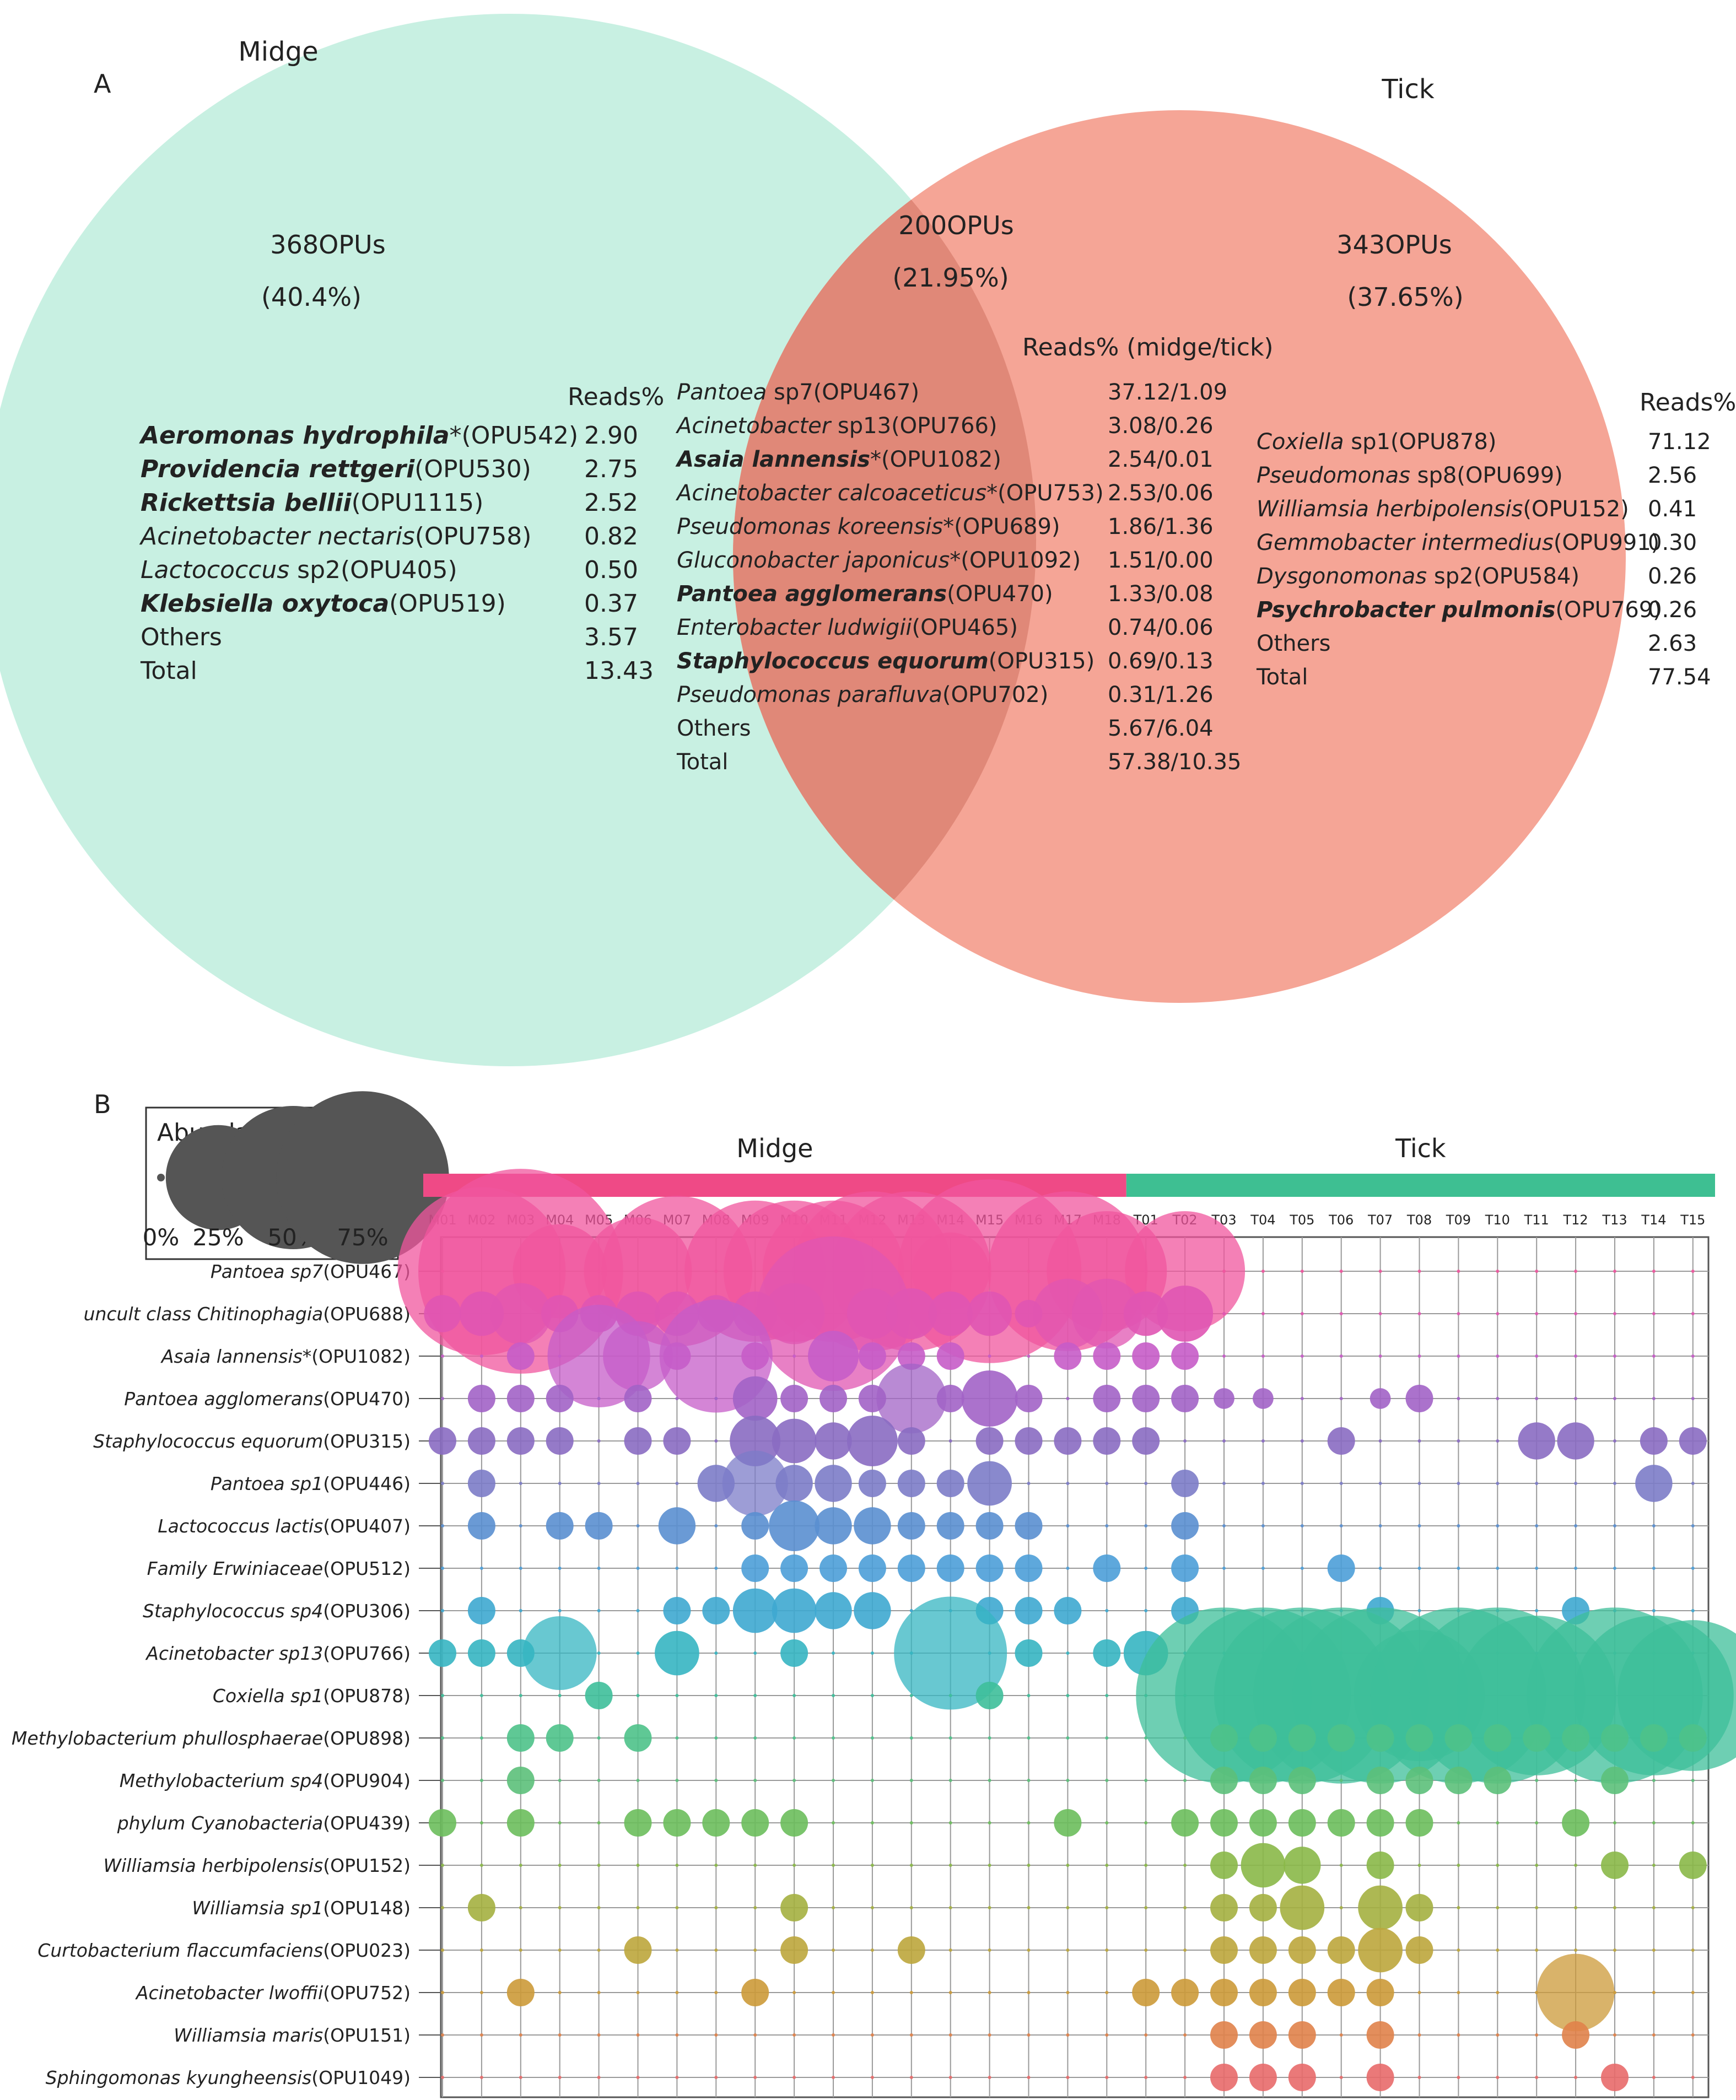 Image resolution: width=1736 pixels, height=2100 pixels. I want to click on bubble-3-M09, so click(755, 1399).